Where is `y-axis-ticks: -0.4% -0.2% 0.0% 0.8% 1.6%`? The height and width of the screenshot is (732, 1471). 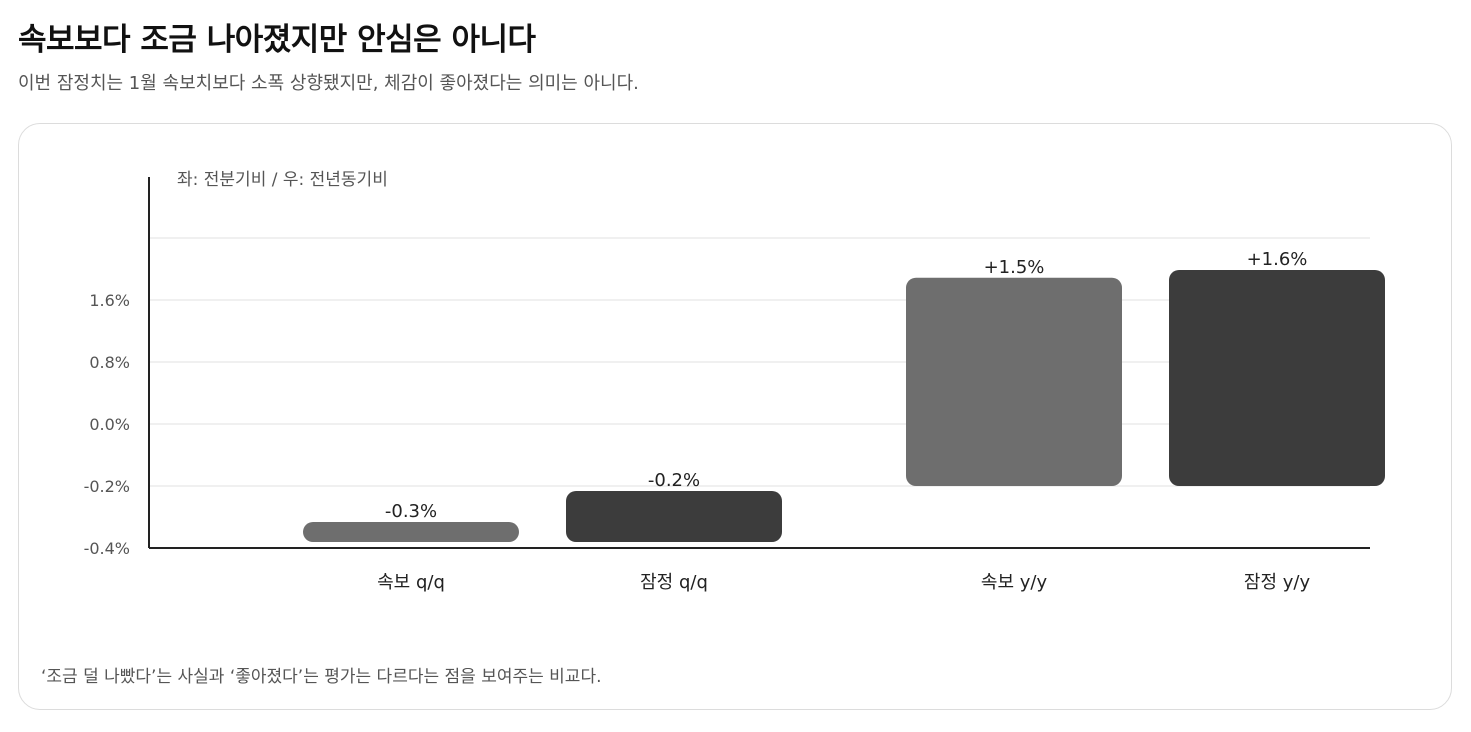 y-axis-ticks: -0.4% -0.2% 0.0% 0.8% 1.6% is located at coordinates (107, 424).